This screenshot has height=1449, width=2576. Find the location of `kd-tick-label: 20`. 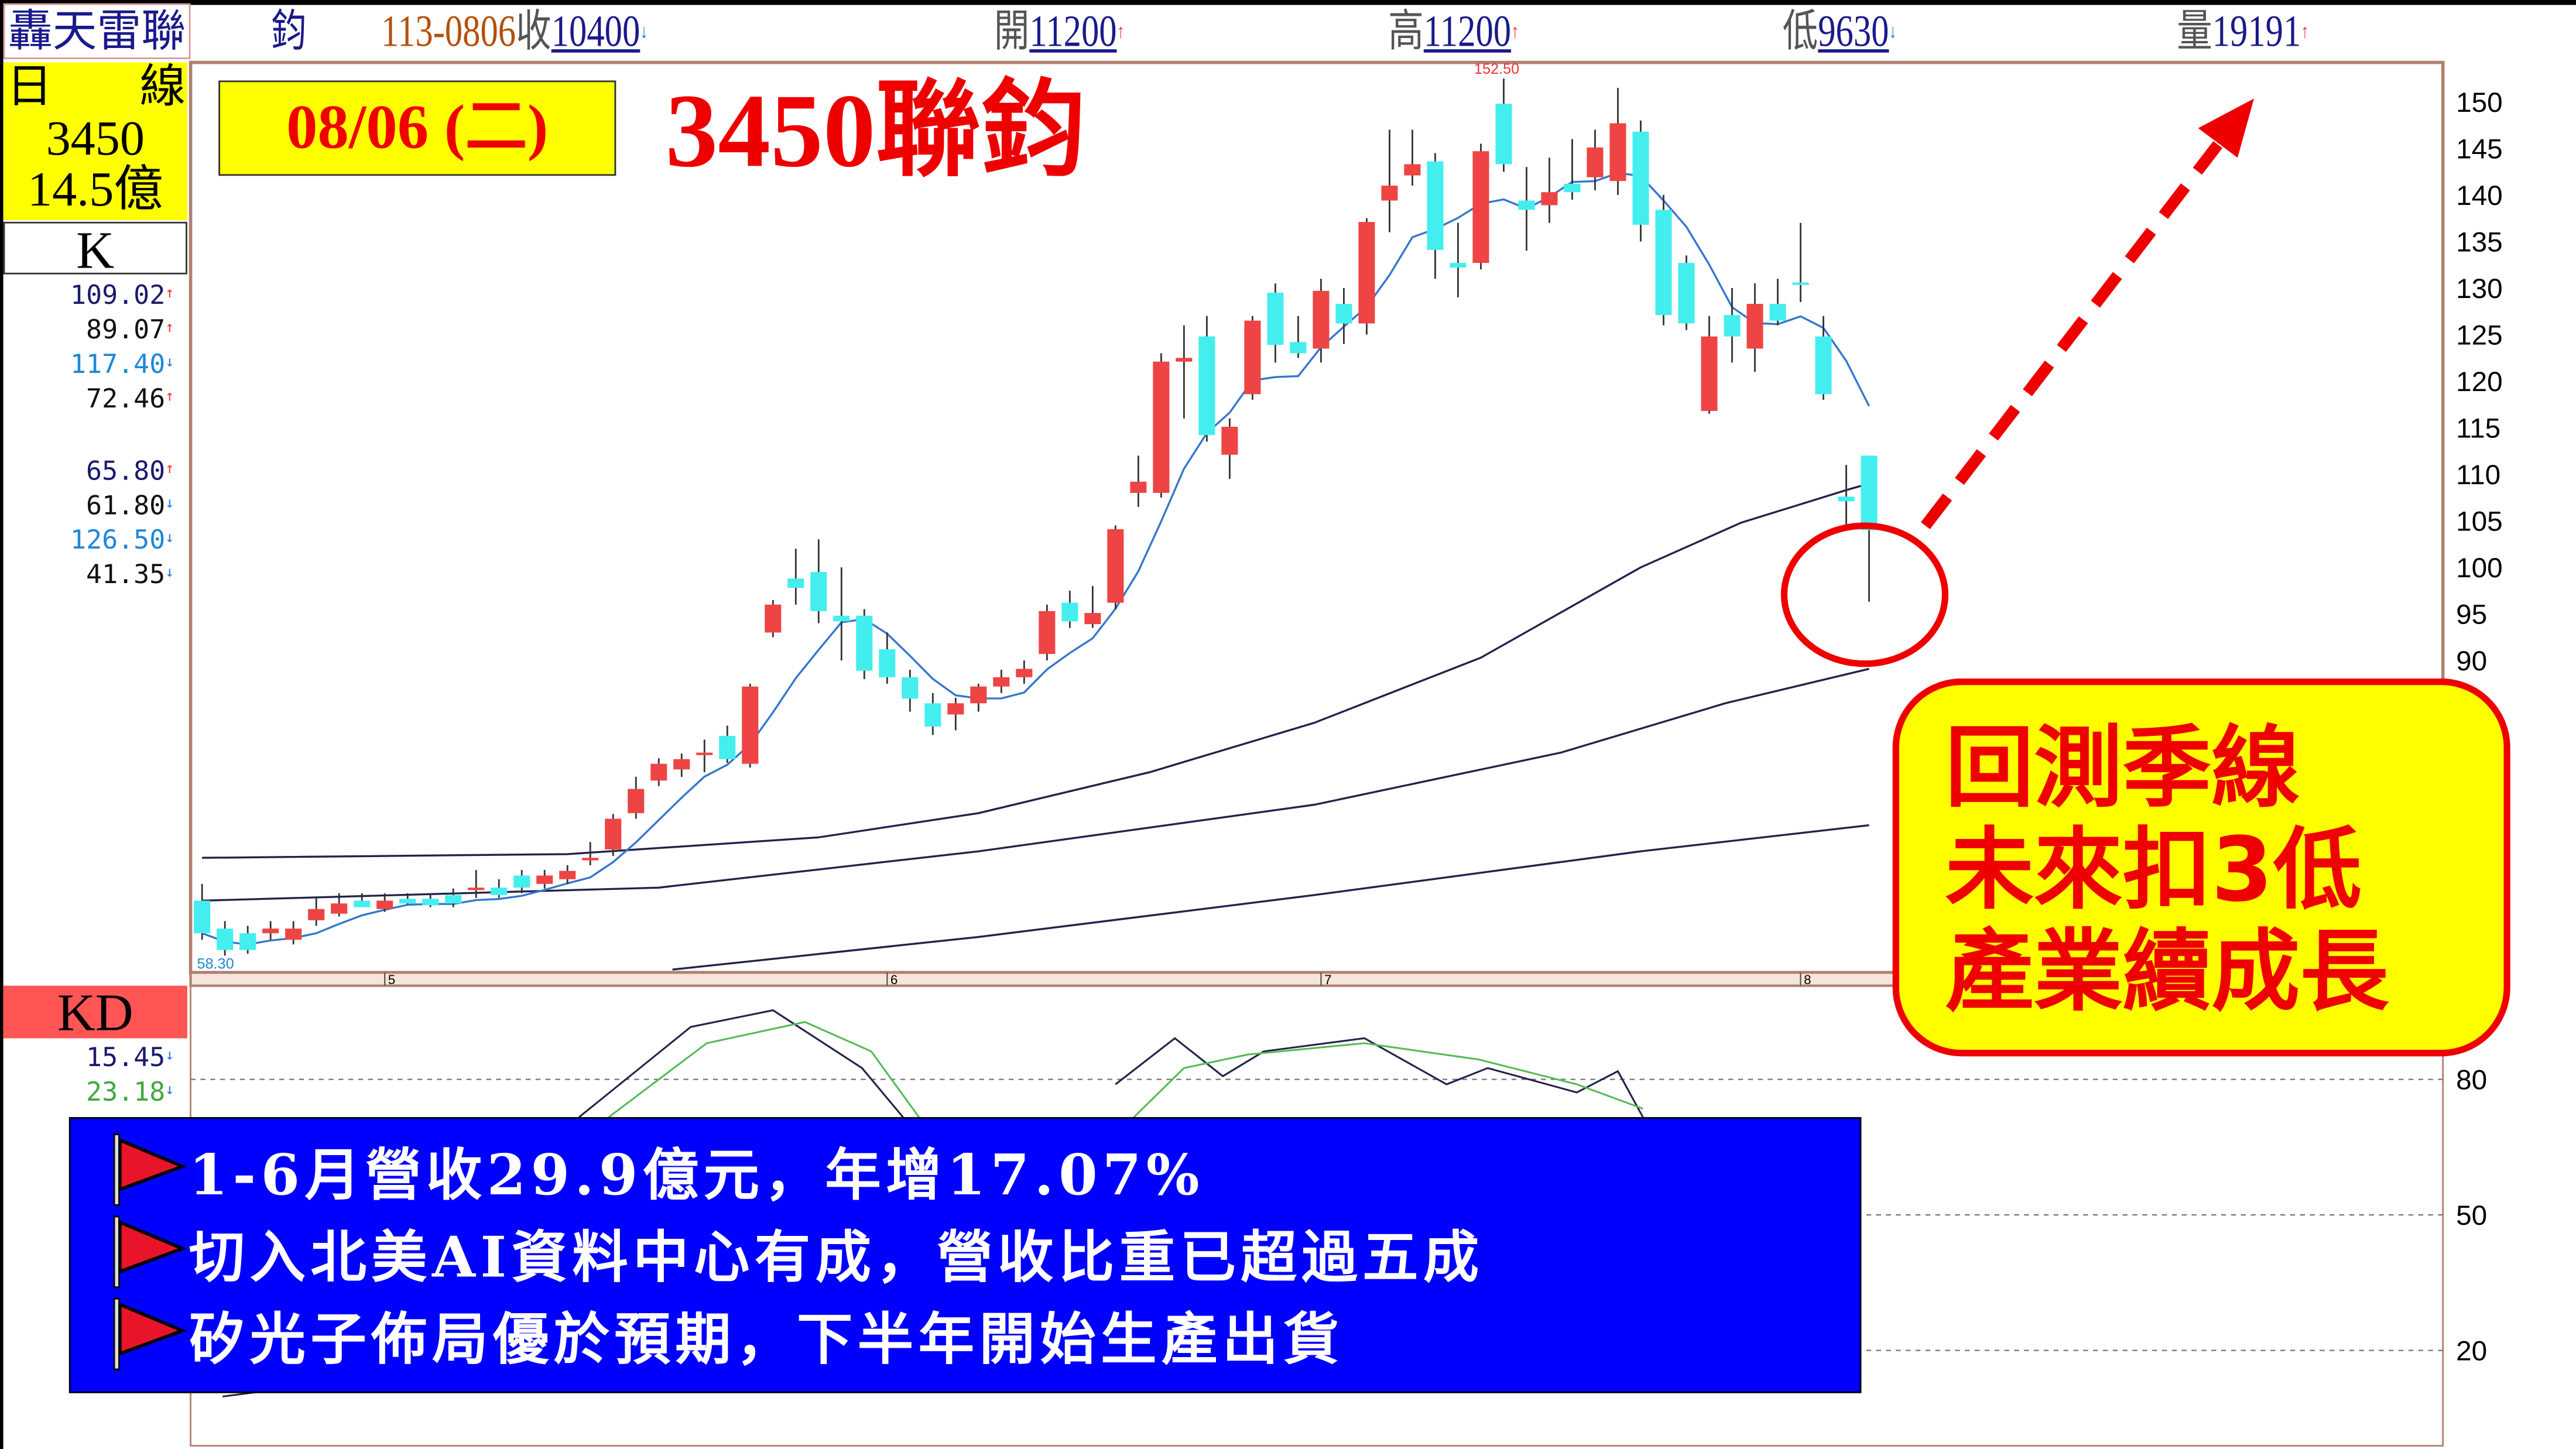

kd-tick-label: 20 is located at coordinates (2471, 1350).